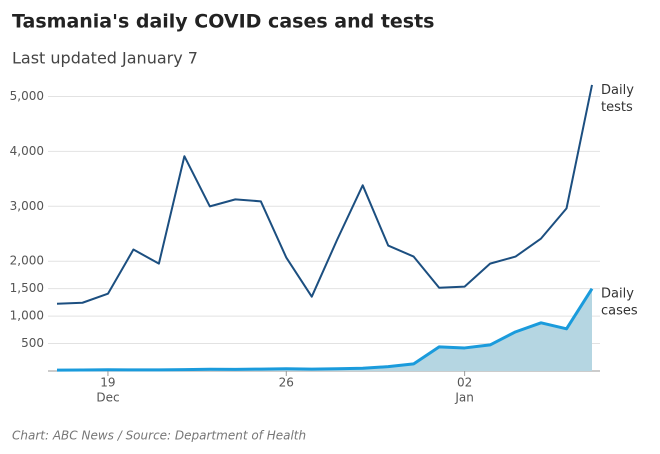 The image size is (660, 454). I want to click on y-tick-label: 5,000, so click(27, 96).